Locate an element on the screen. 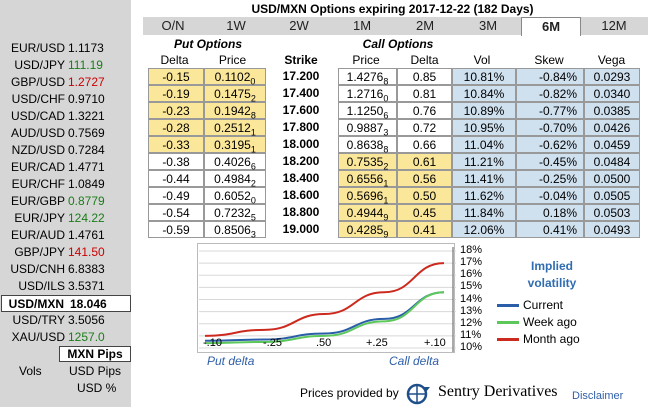 The width and height of the screenshot is (650, 407). put-price-cell: 0.19428 is located at coordinates (235, 111).